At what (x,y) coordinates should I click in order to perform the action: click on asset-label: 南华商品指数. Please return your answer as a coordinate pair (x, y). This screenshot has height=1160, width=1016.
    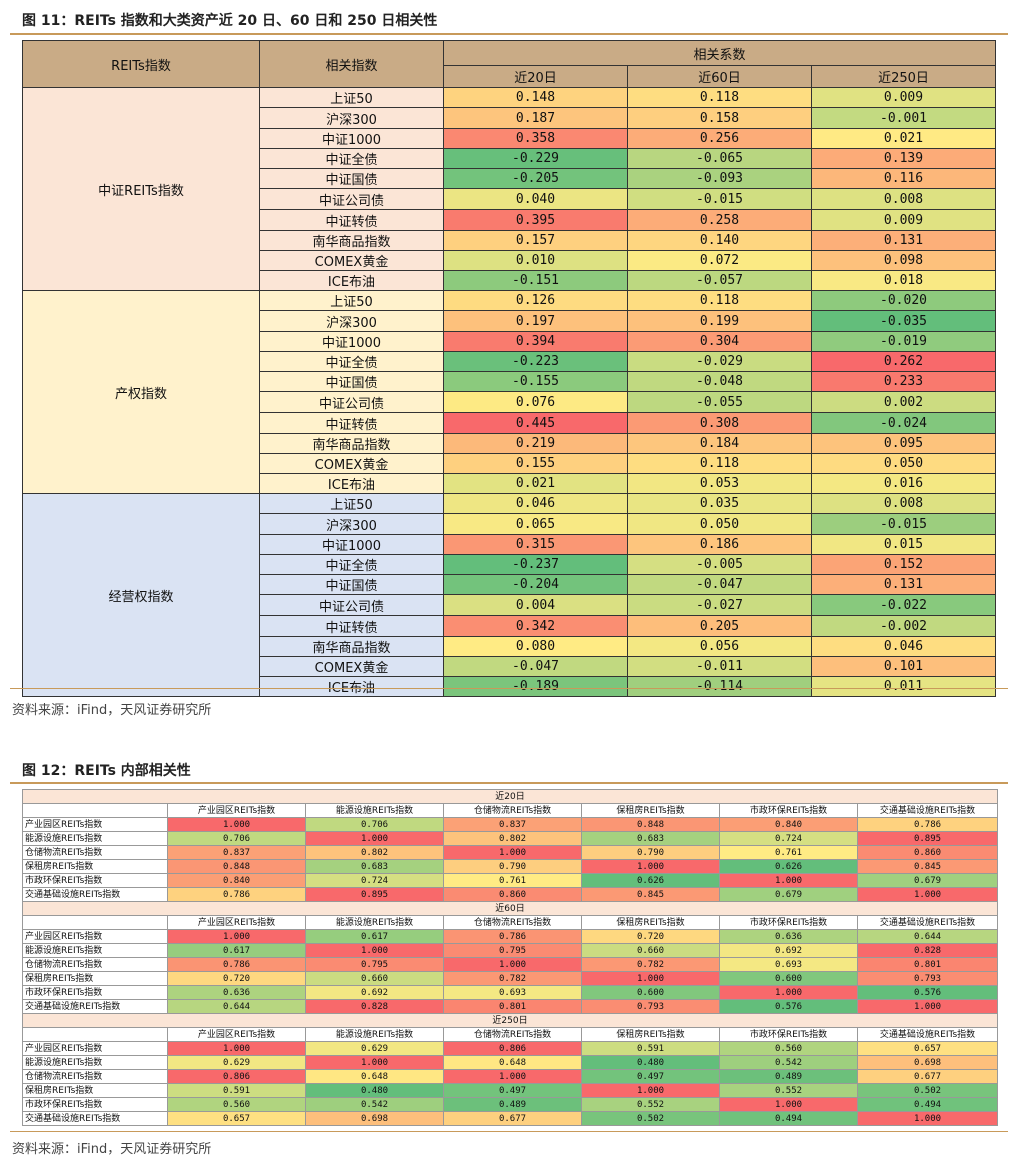
    Looking at the image, I should click on (351, 443).